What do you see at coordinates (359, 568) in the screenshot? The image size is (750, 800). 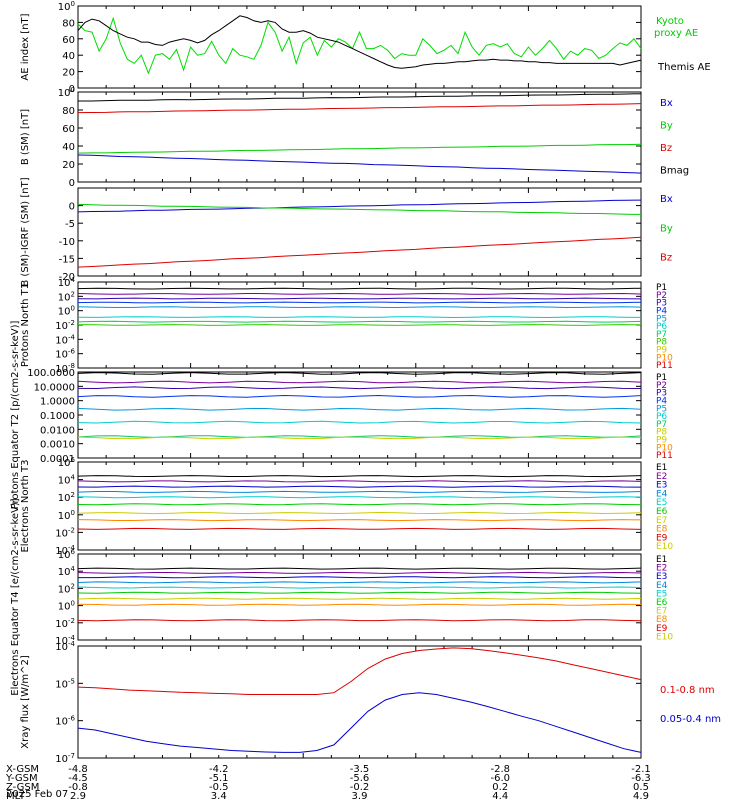 I see `series-line-E1` at bounding box center [359, 568].